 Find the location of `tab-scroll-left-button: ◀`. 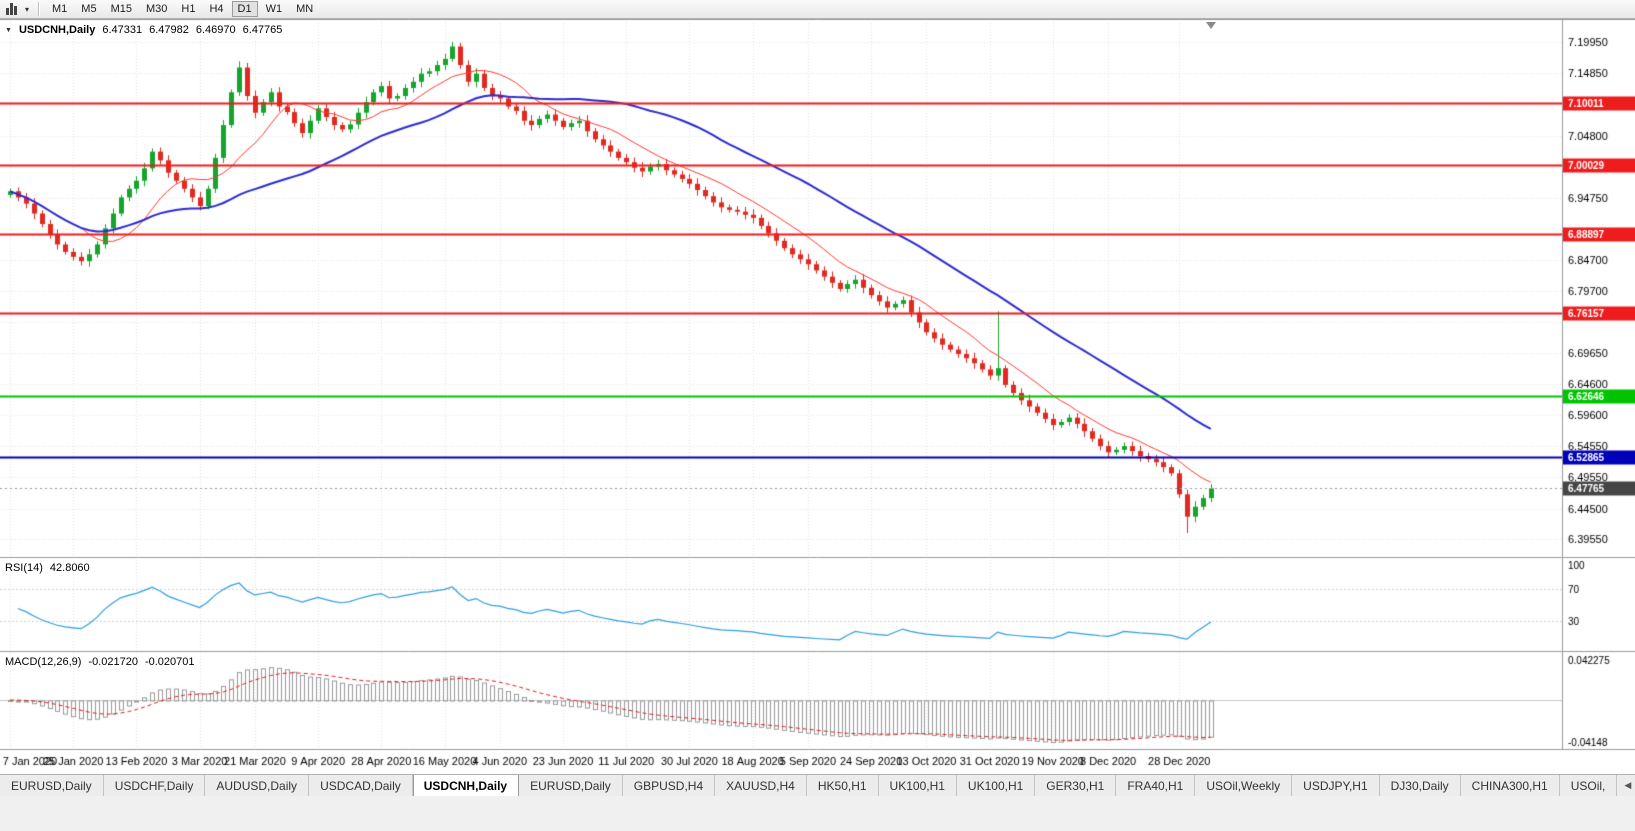

tab-scroll-left-button: ◀ is located at coordinates (1628, 785).